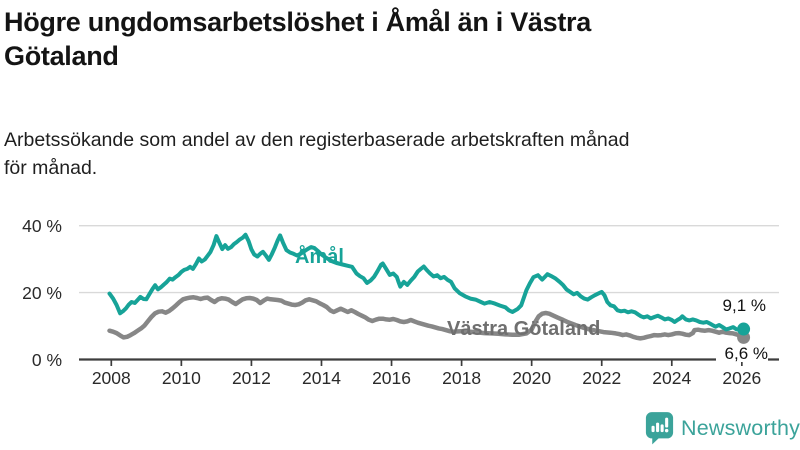 The height and width of the screenshot is (450, 800). I want to click on x-tick-label: 2020, so click(532, 378).